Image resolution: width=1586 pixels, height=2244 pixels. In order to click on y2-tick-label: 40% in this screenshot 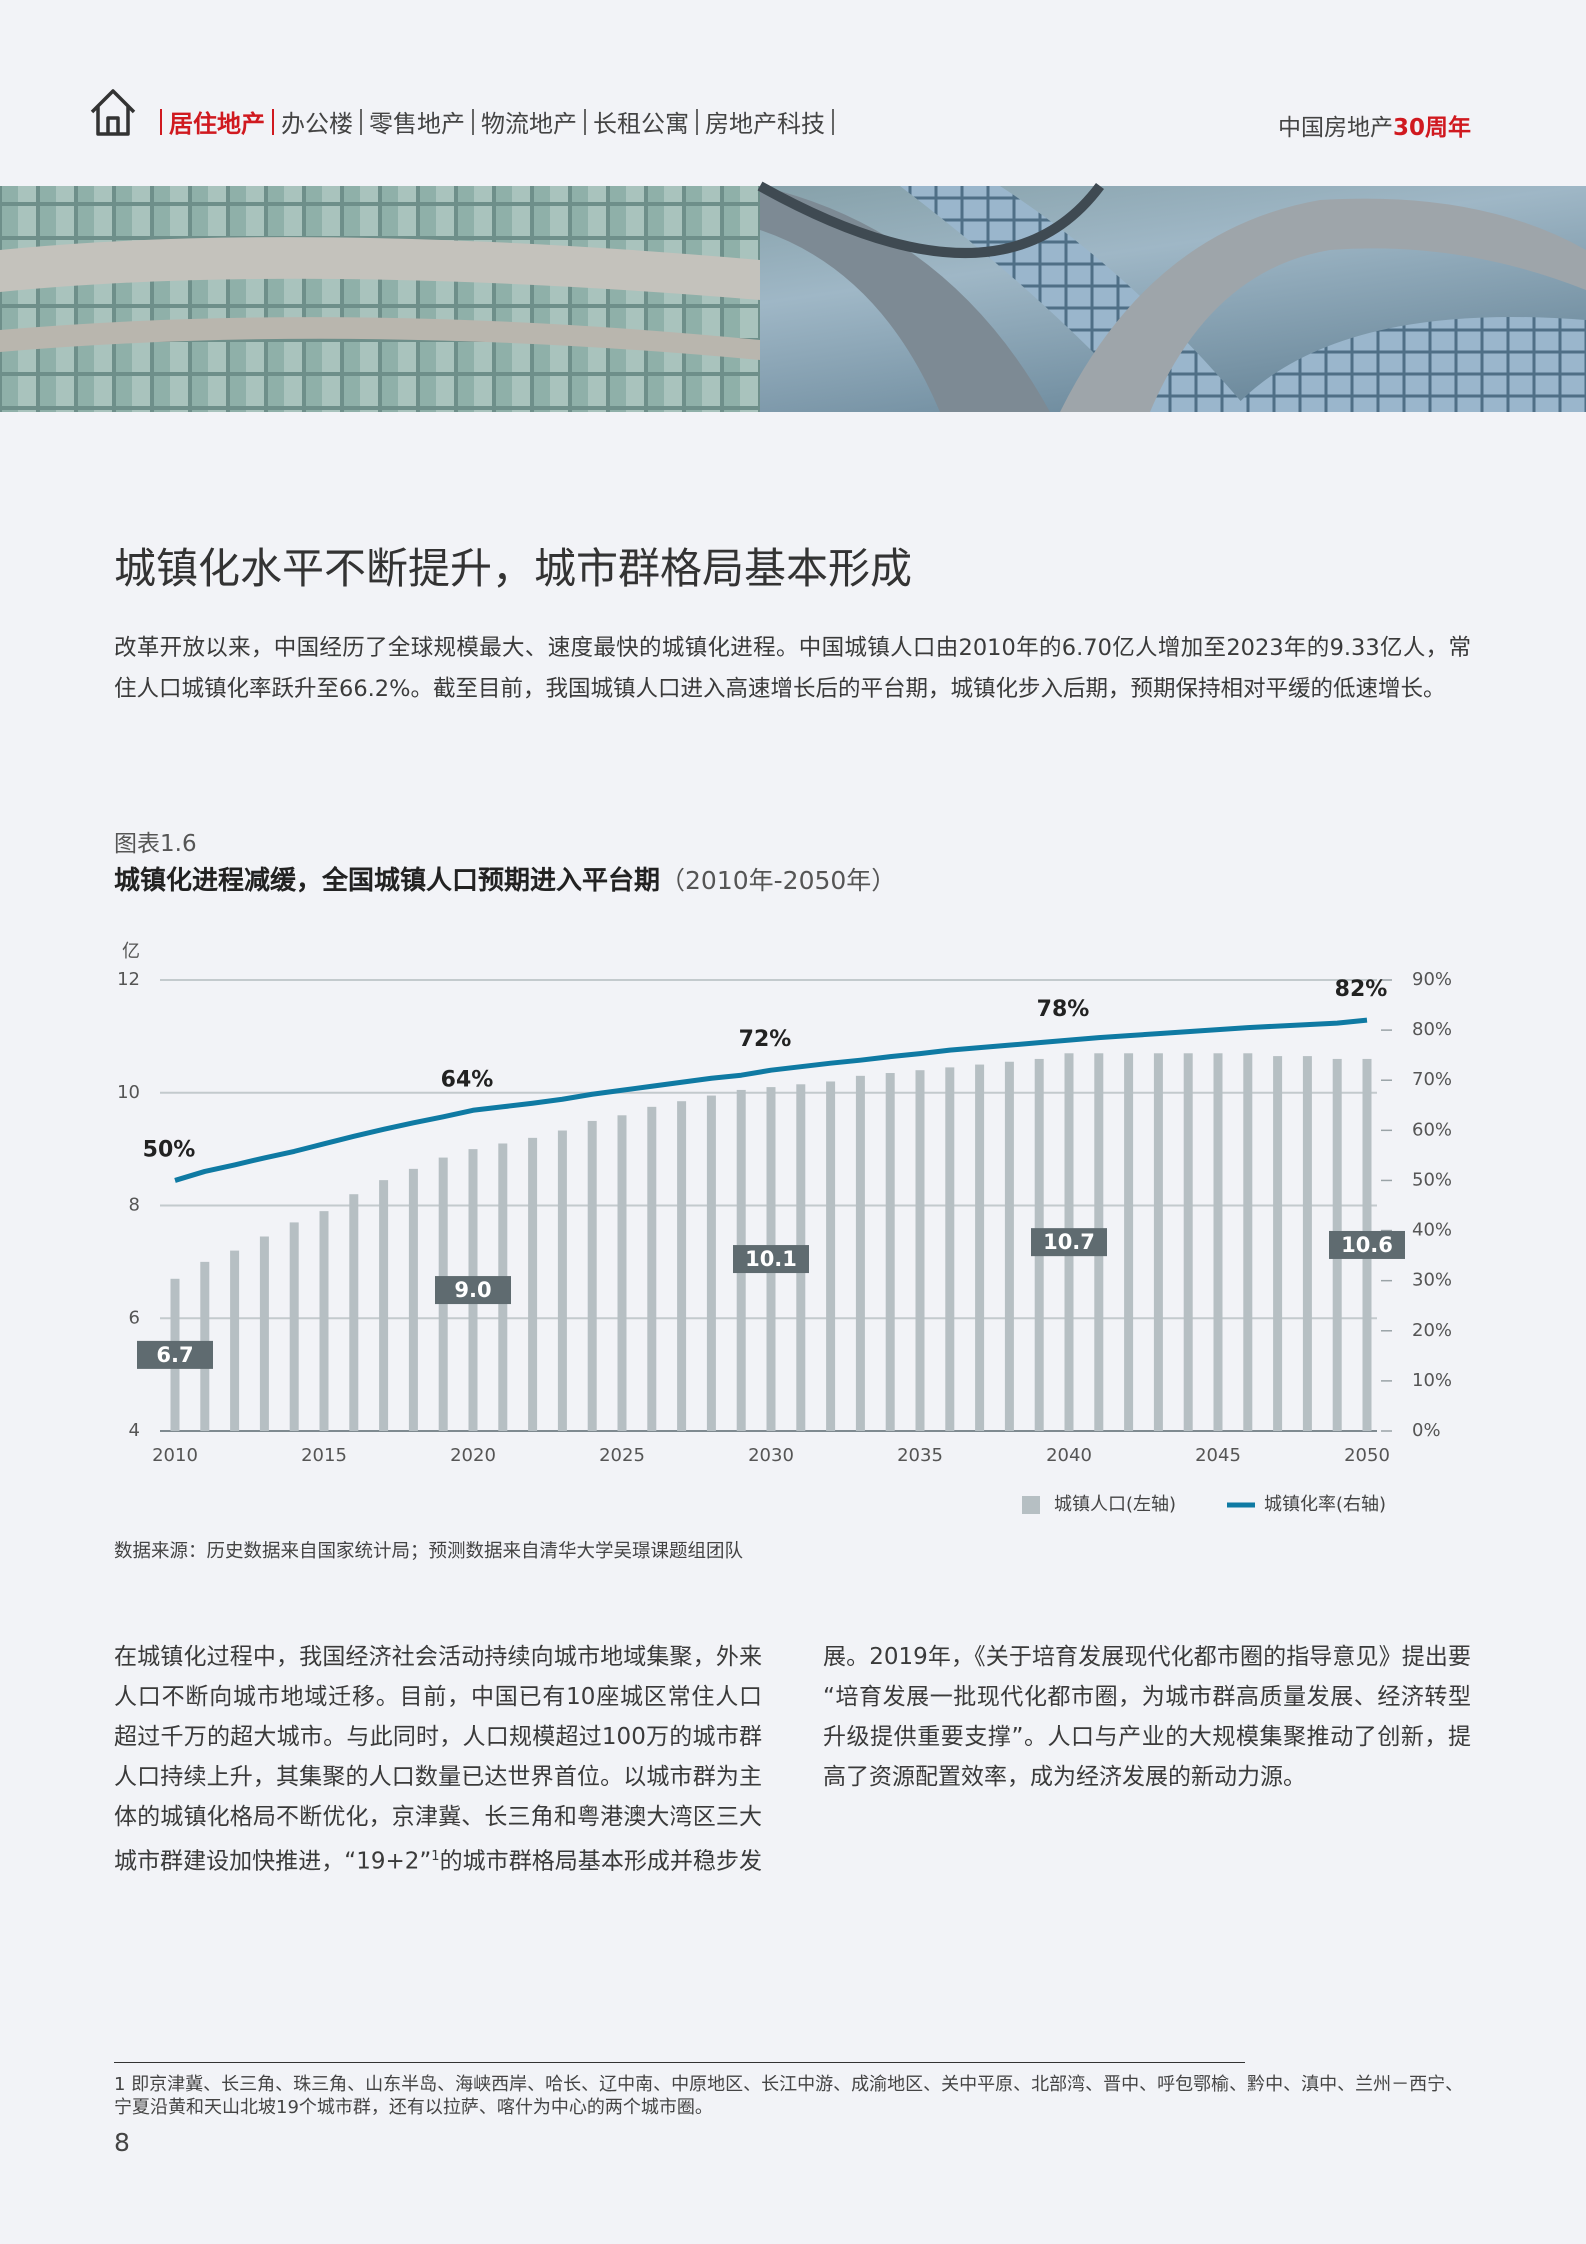, I will do `click(1432, 1230)`.